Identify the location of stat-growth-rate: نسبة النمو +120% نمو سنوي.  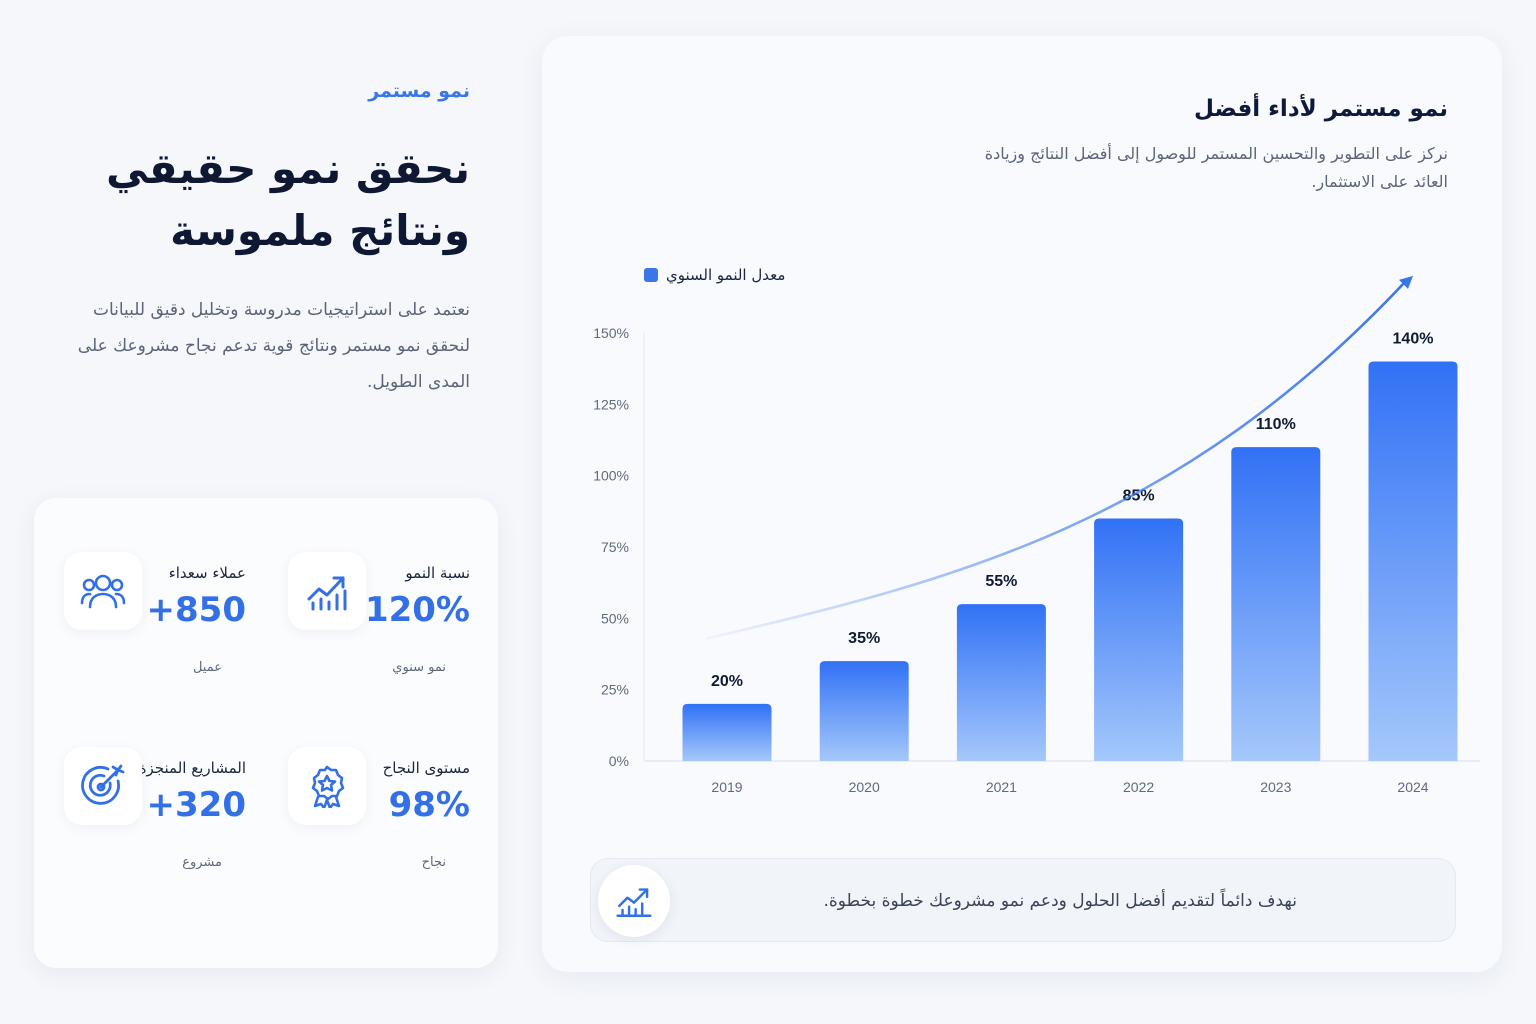
(393, 628).